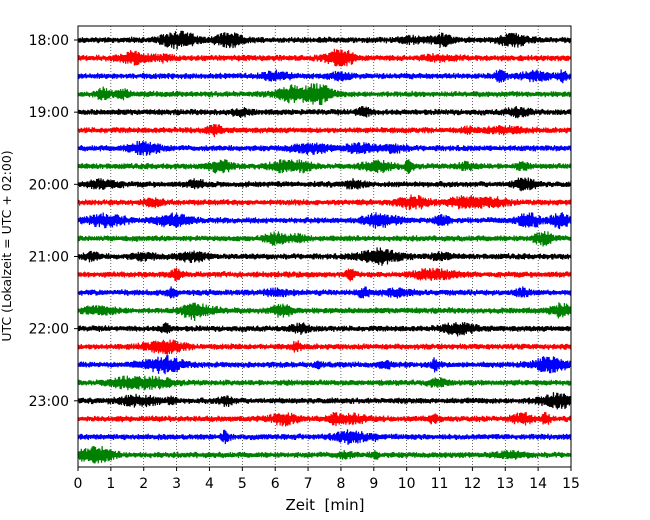 The height and width of the screenshot is (520, 650). What do you see at coordinates (505, 484) in the screenshot?
I see `x-tick-label: 13` at bounding box center [505, 484].